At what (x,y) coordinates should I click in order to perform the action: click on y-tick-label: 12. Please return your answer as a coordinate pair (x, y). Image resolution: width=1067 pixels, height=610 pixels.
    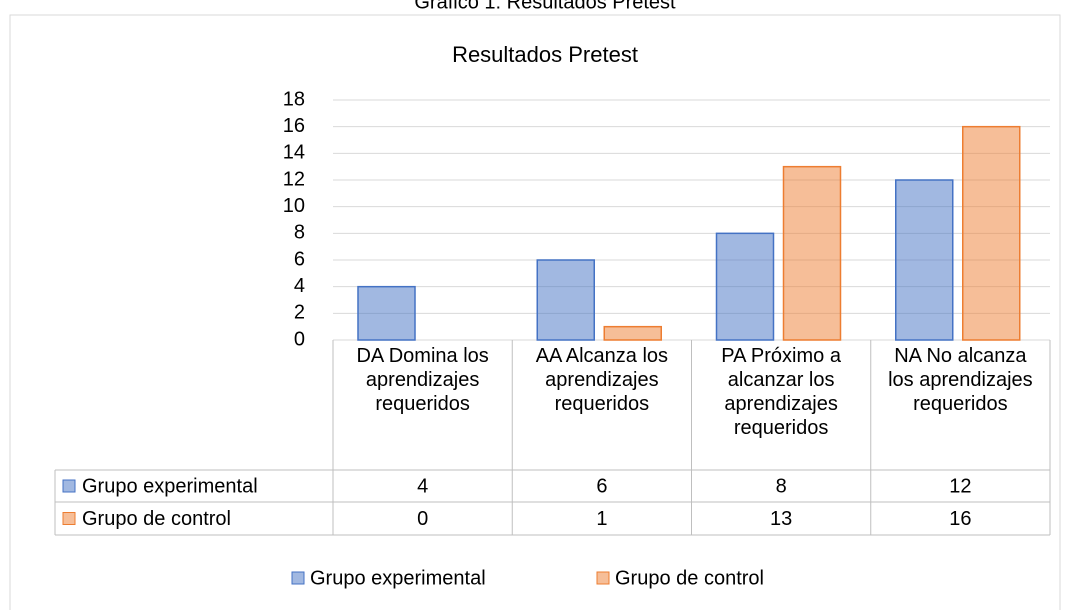
    Looking at the image, I should click on (294, 179).